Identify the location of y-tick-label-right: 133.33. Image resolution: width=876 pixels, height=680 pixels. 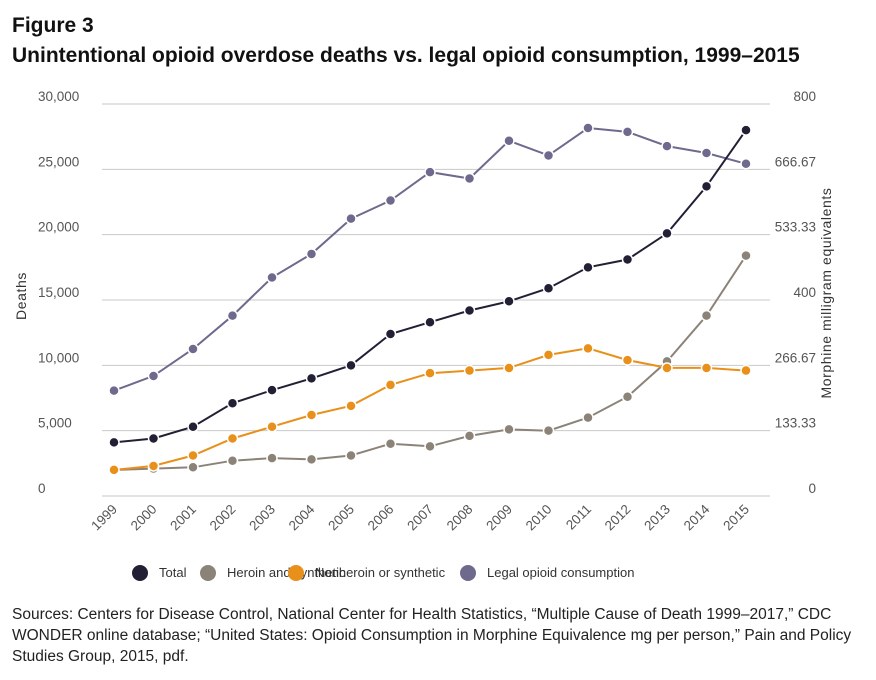
(795, 423).